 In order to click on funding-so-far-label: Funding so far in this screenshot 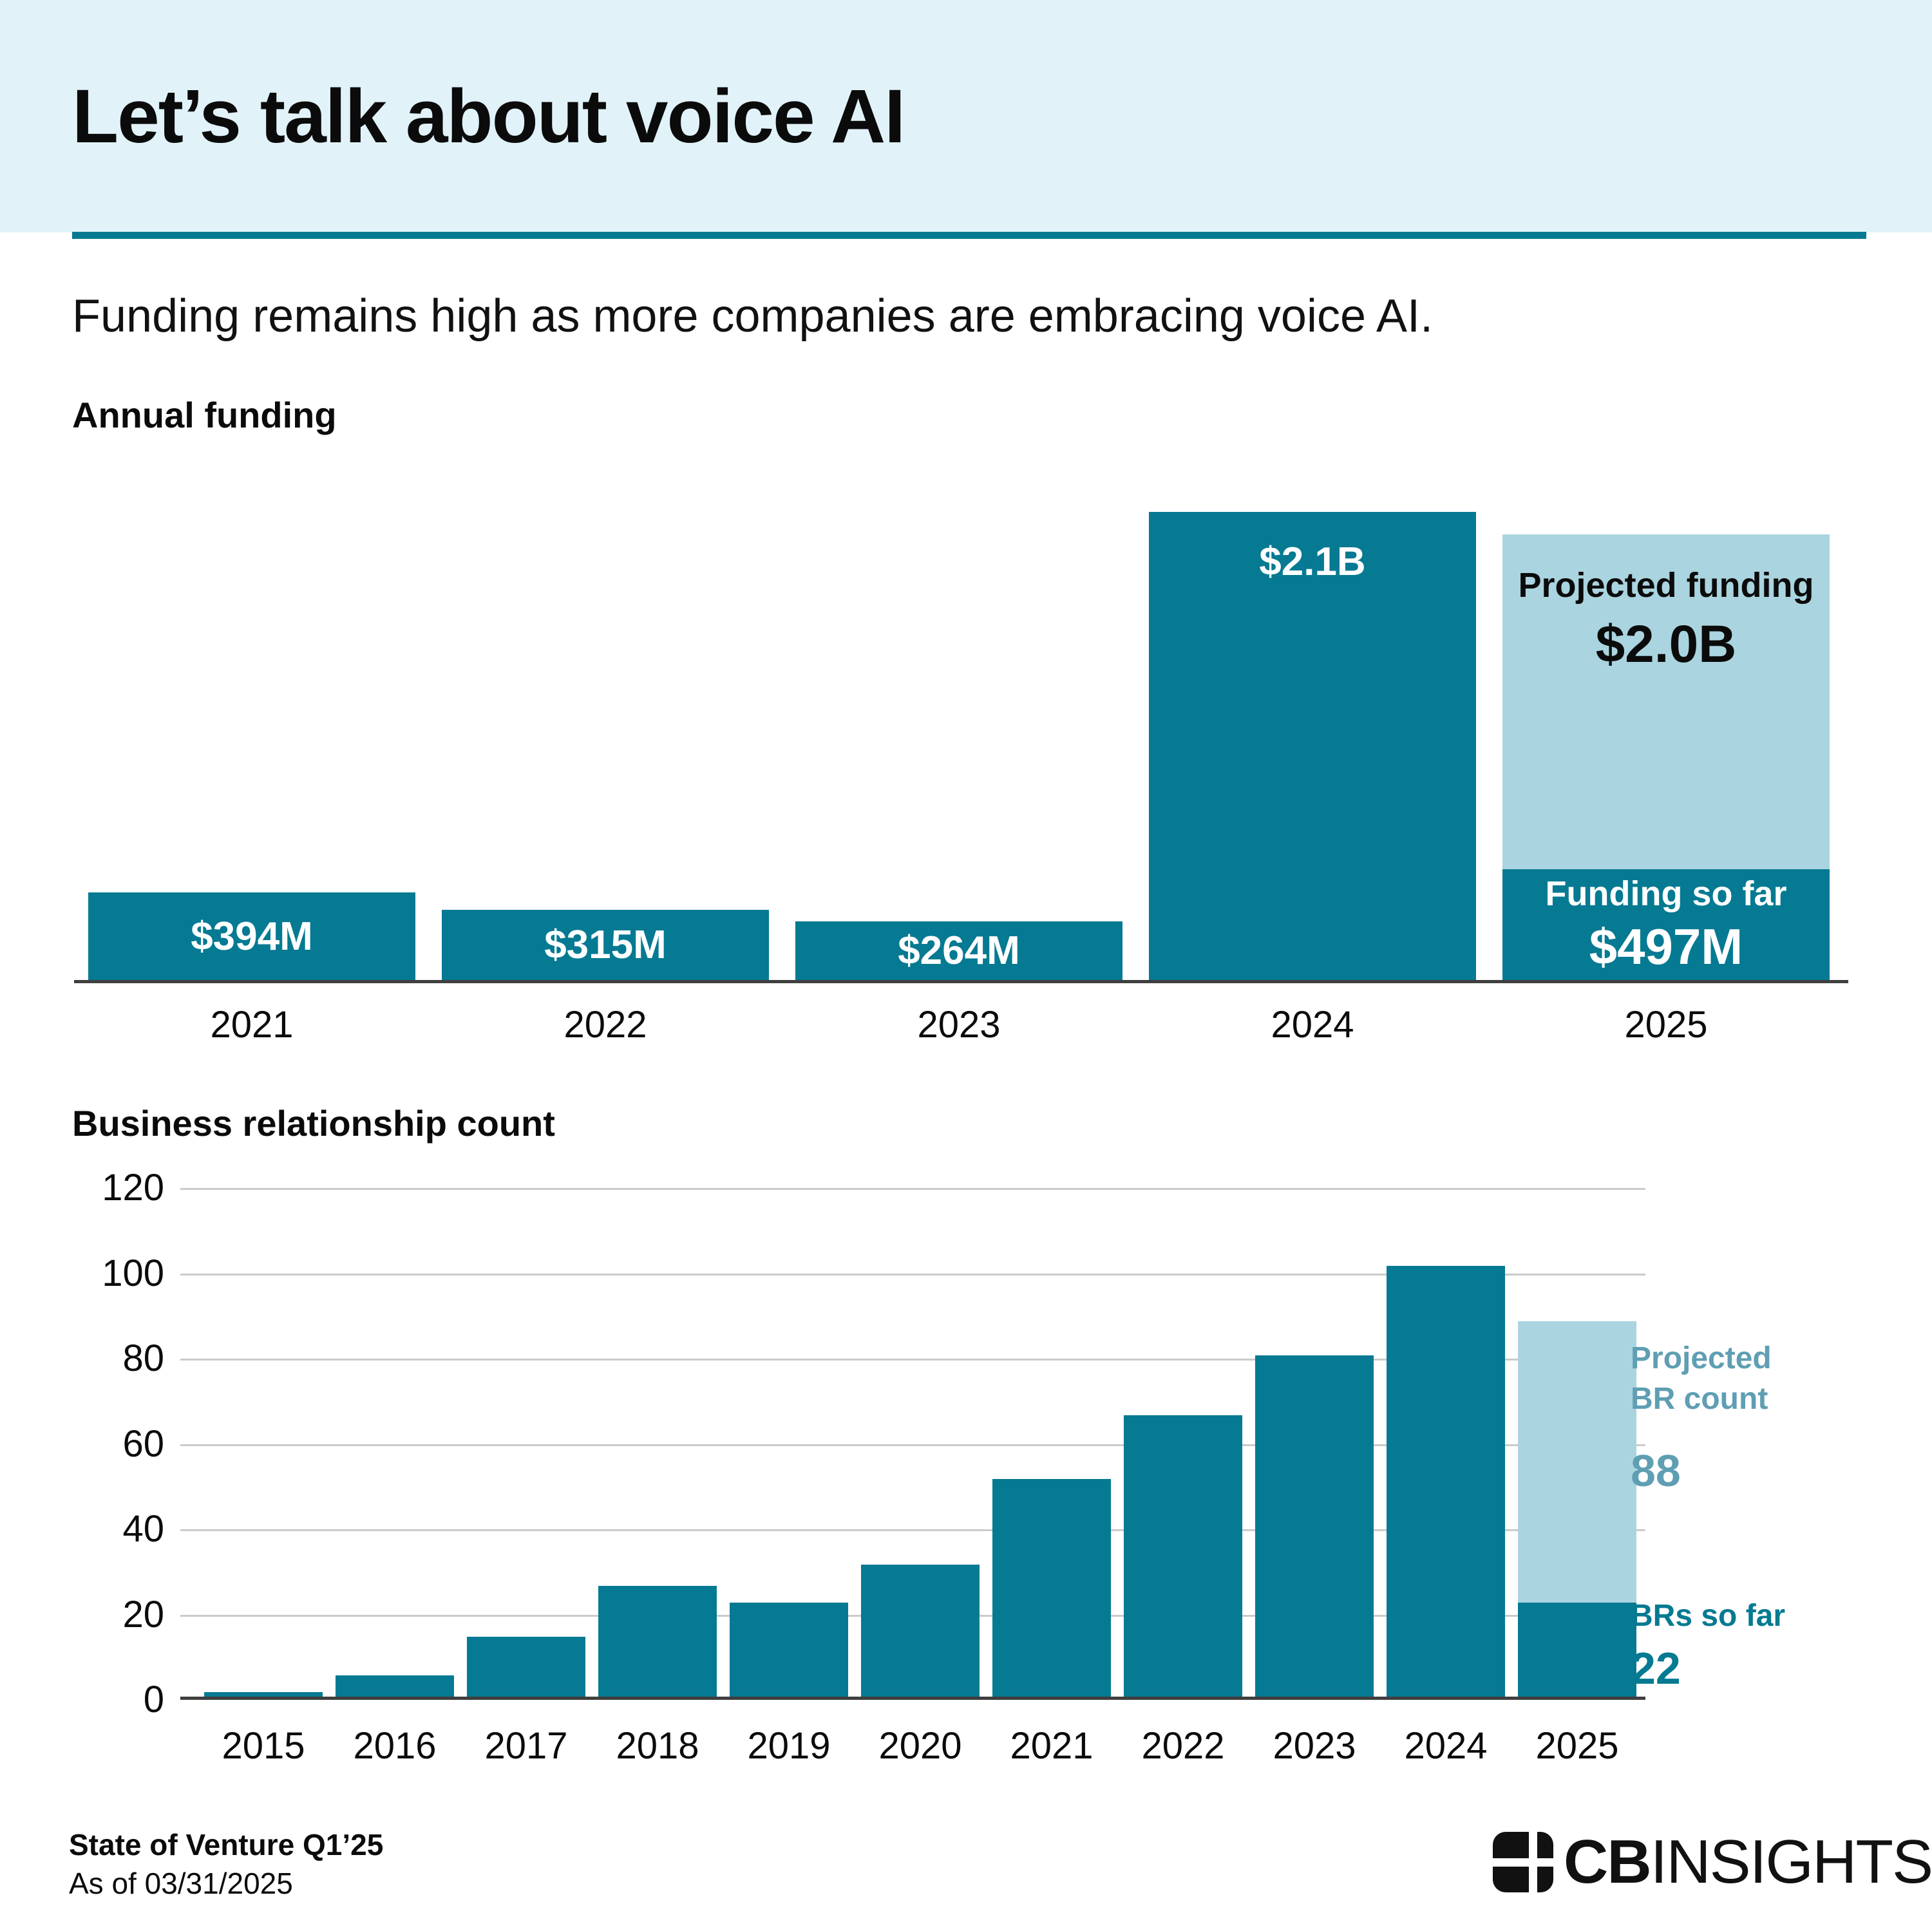, I will do `click(1666, 893)`.